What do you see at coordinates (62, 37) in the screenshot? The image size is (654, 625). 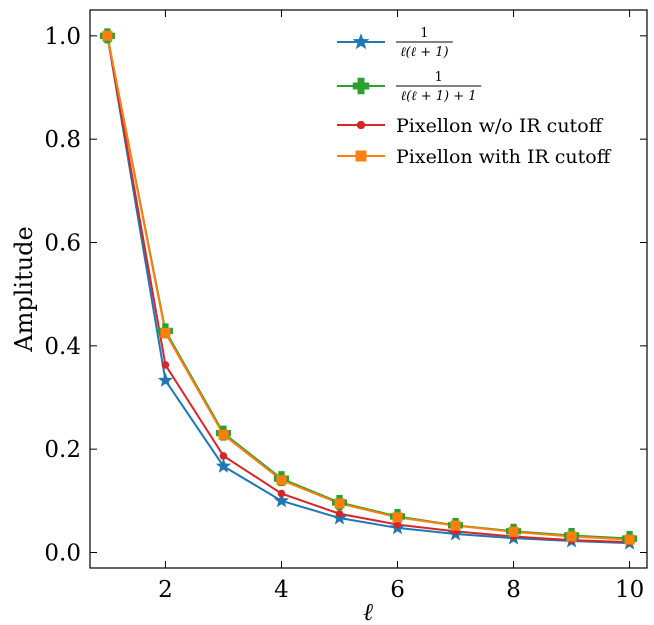 I see `y-tick-label: 1.0` at bounding box center [62, 37].